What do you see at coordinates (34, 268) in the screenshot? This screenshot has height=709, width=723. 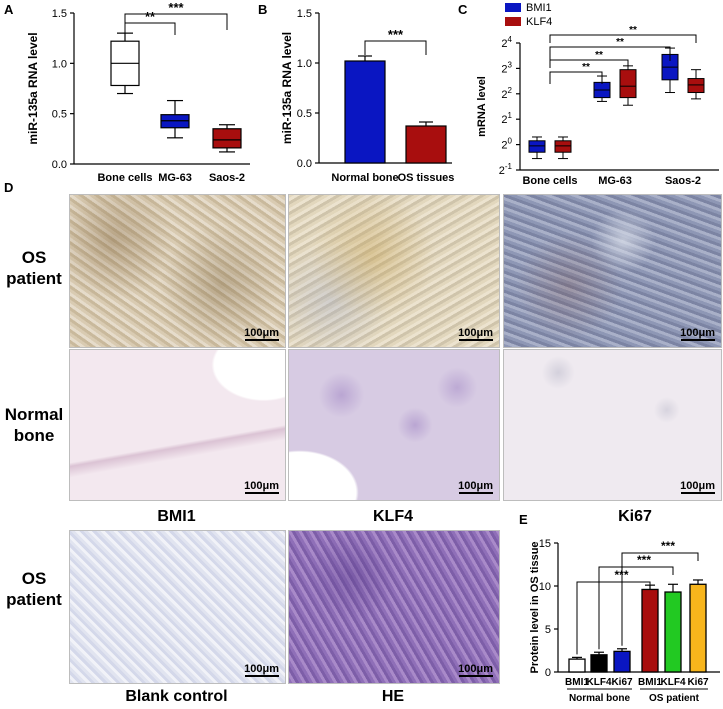 I see `row-label-os-patient-top: OS patient` at bounding box center [34, 268].